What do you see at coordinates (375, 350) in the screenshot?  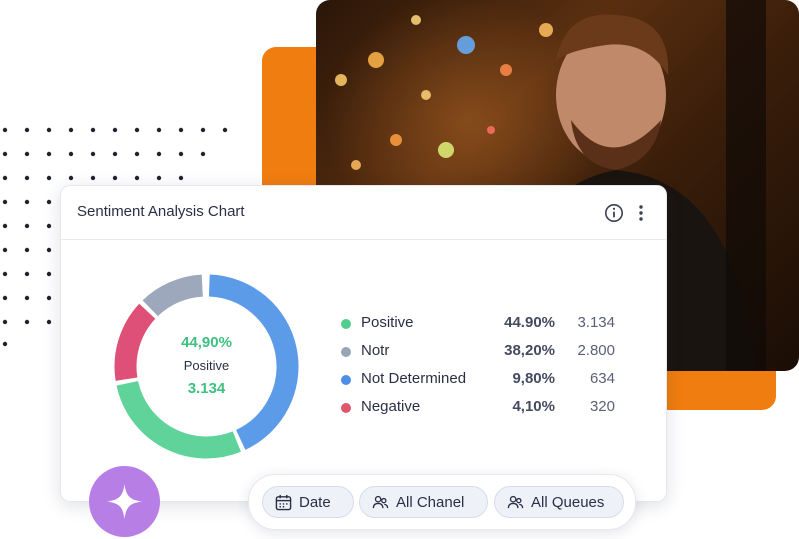 I see `legend-name: Notr` at bounding box center [375, 350].